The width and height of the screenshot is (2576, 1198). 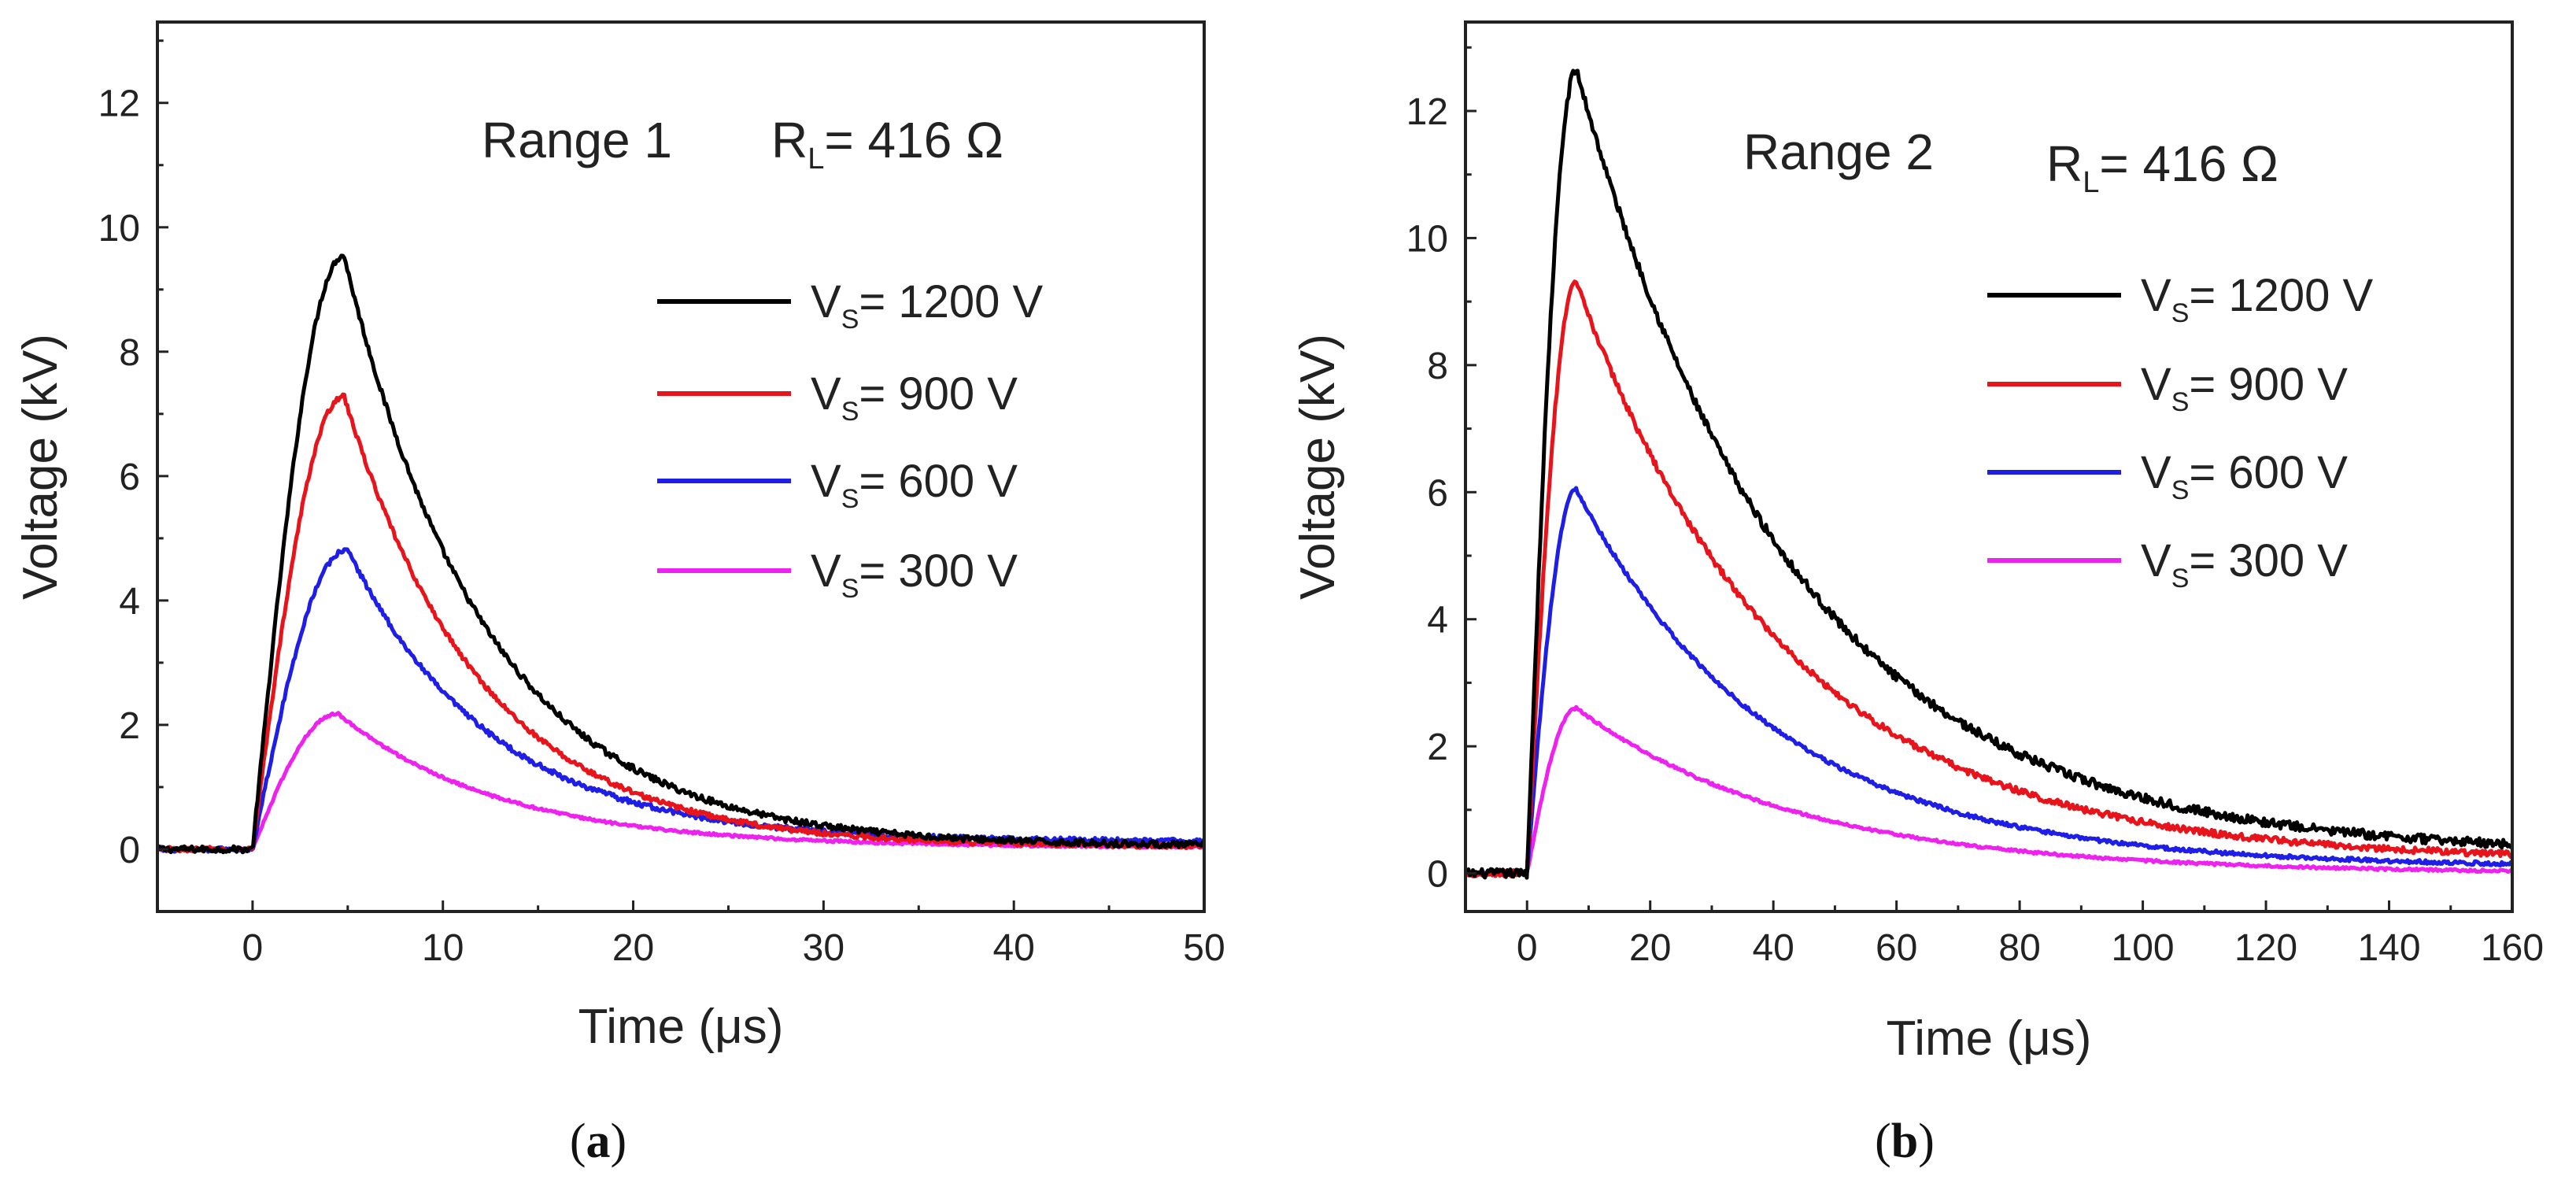 What do you see at coordinates (2019, 948) in the screenshot?
I see `b-xtick-label: 80` at bounding box center [2019, 948].